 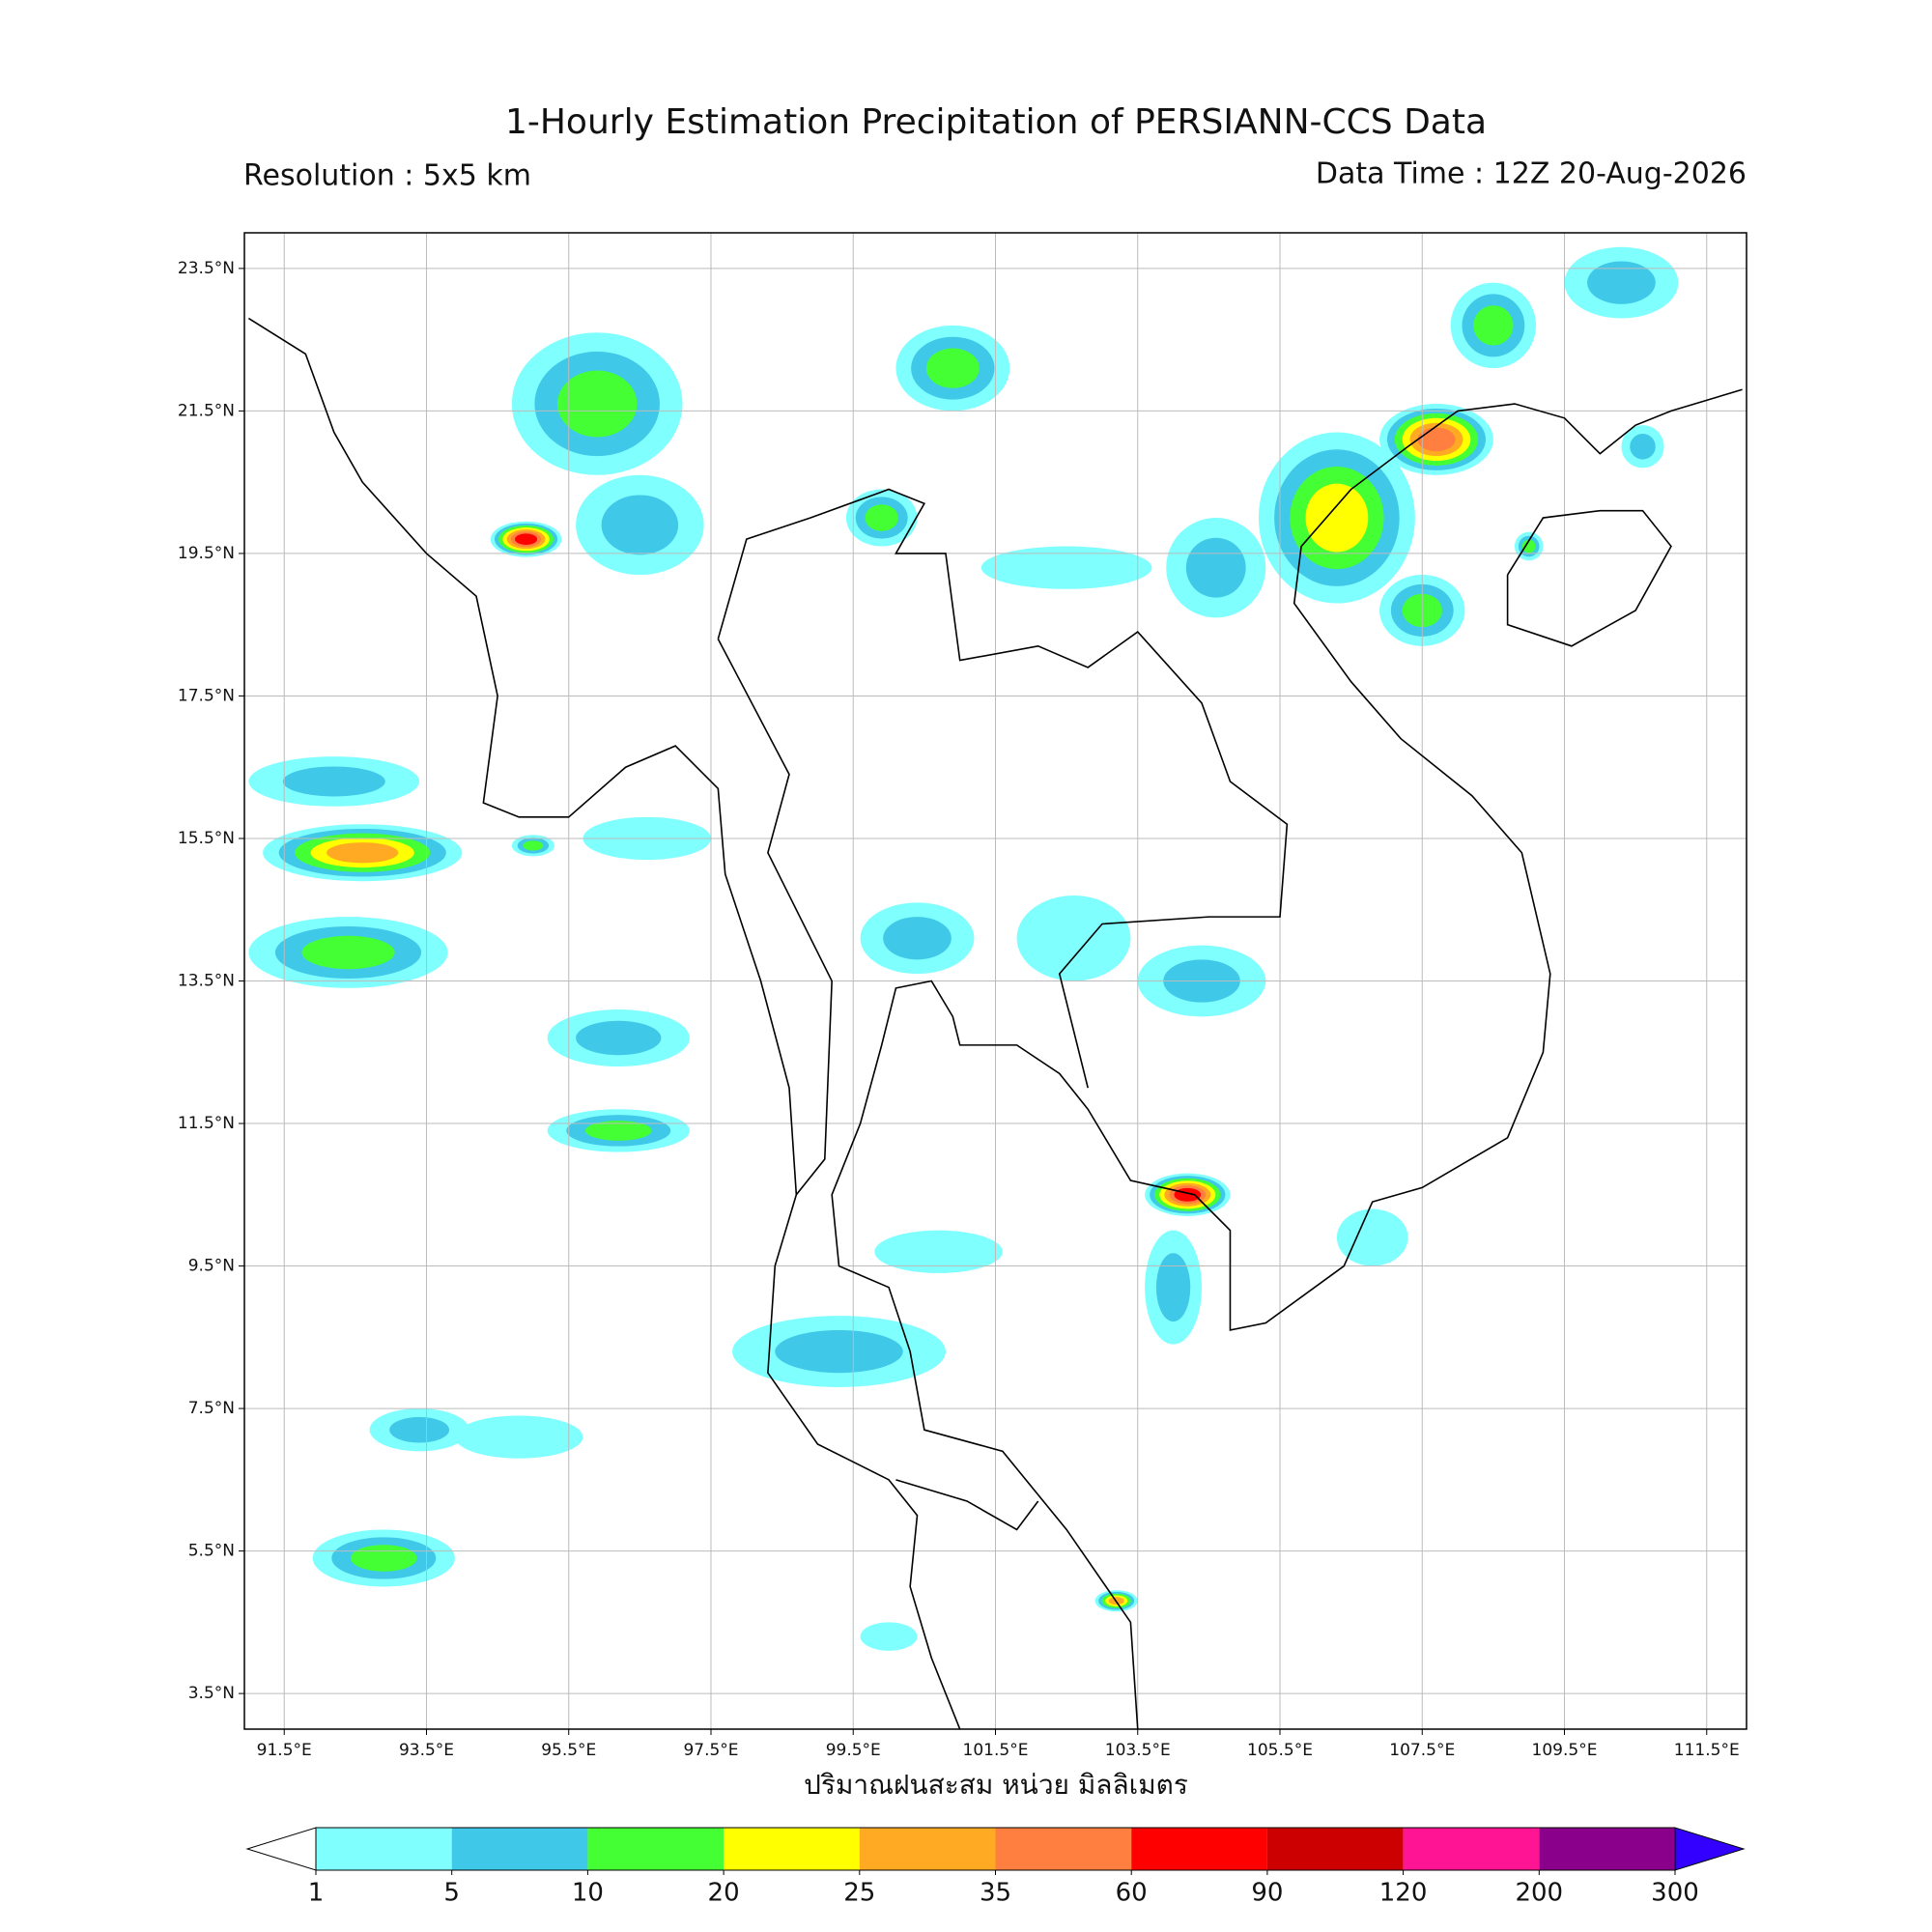 I want to click on colorbar-tick-label: 35, so click(x=995, y=1893).